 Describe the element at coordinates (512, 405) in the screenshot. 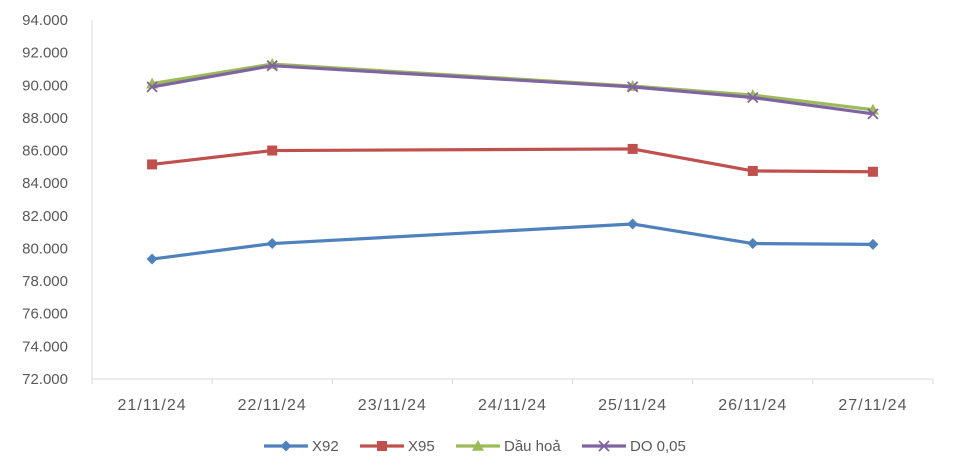

I see `x-tick-label: 24/11/24` at that location.